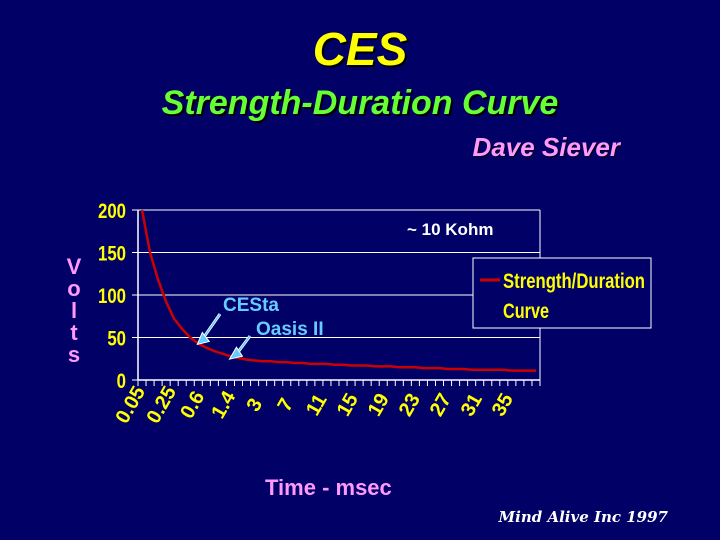  I want to click on y-axis-label-letter: s, so click(74, 354).